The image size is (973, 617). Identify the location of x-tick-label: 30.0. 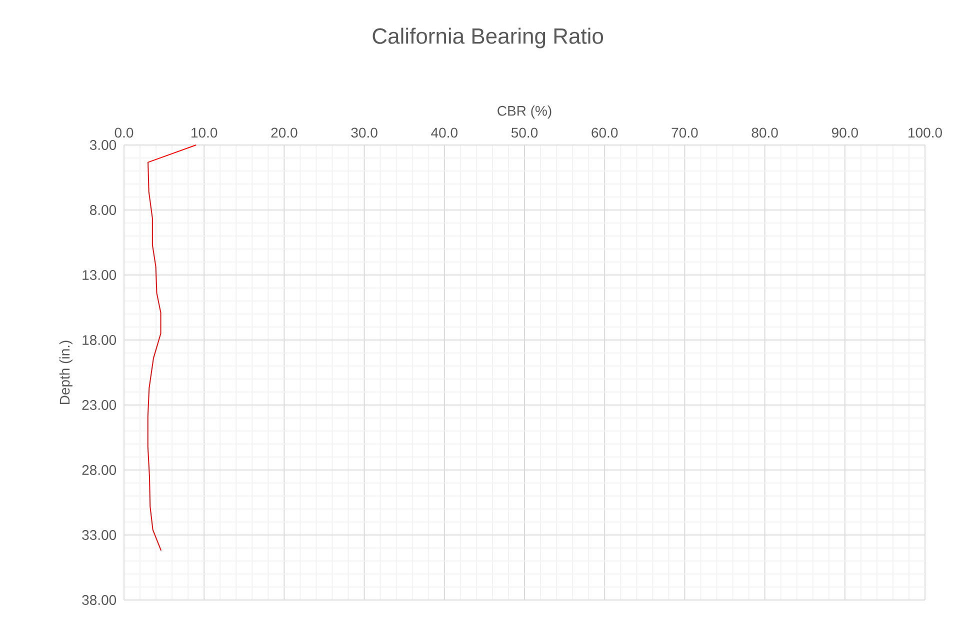
(364, 133).